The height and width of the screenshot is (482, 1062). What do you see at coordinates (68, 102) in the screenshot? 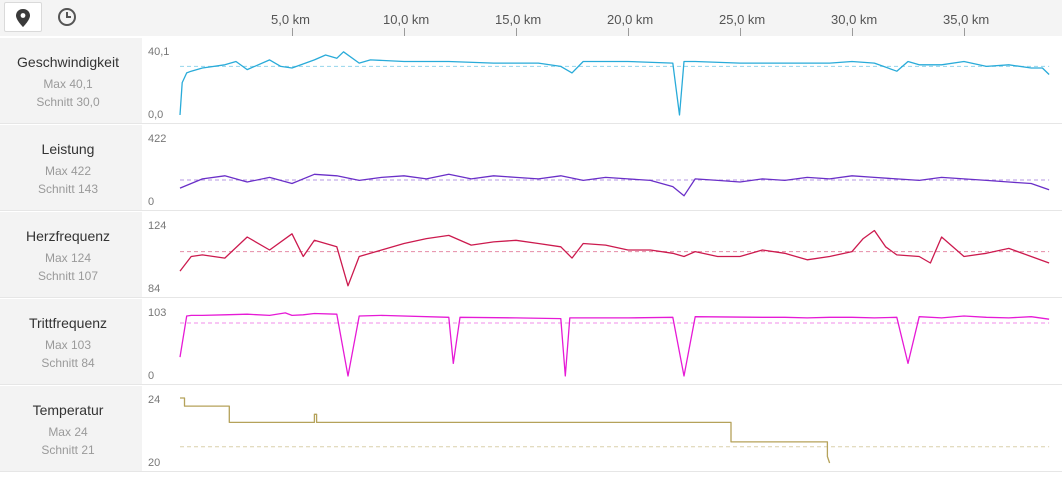
I see `metric-average: Schnitt 30,0` at bounding box center [68, 102].